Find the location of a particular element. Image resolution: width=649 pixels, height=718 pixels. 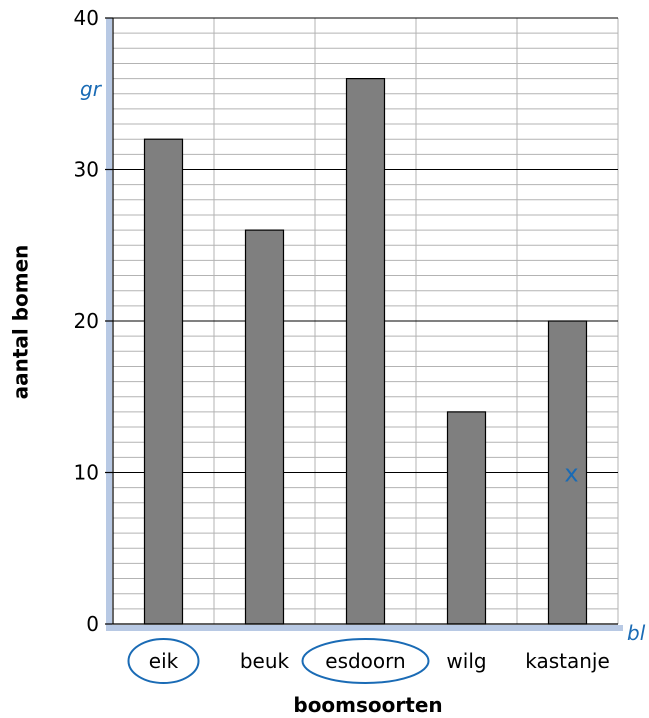

y-tick-labels: 0 10 20 30 40 is located at coordinates (86, 321).